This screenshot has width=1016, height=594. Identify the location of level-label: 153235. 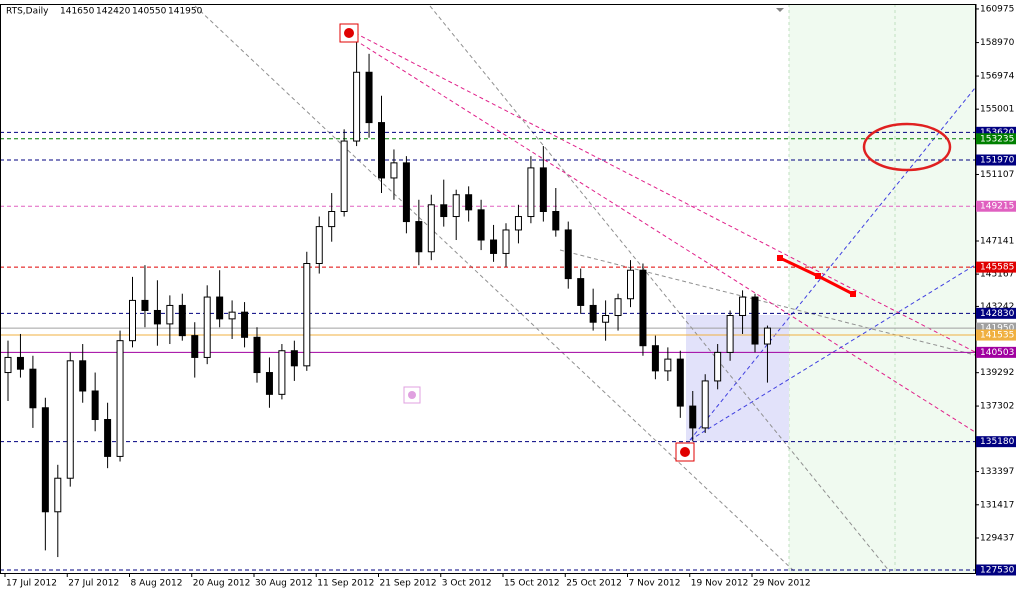
(997, 139).